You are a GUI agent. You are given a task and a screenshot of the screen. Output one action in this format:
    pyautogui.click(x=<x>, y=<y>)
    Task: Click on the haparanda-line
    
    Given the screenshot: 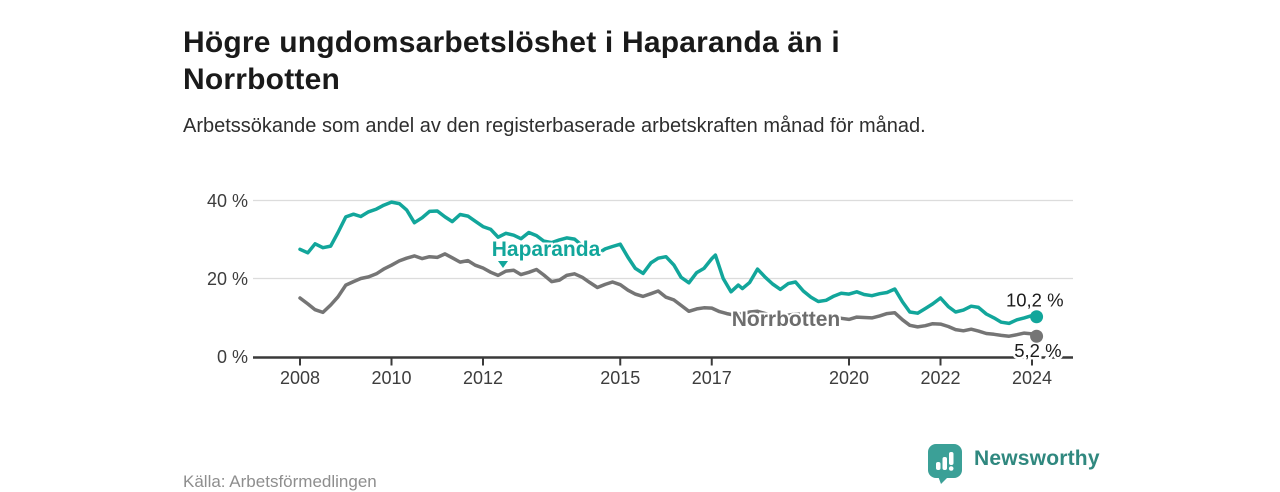 What is the action you would take?
    pyautogui.click(x=668, y=263)
    